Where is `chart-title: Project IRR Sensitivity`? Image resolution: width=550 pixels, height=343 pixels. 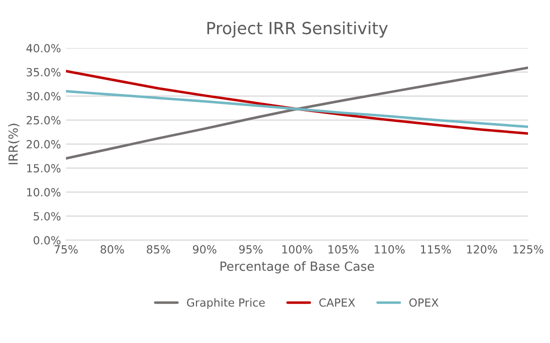 chart-title: Project IRR Sensitivity is located at coordinates (297, 29).